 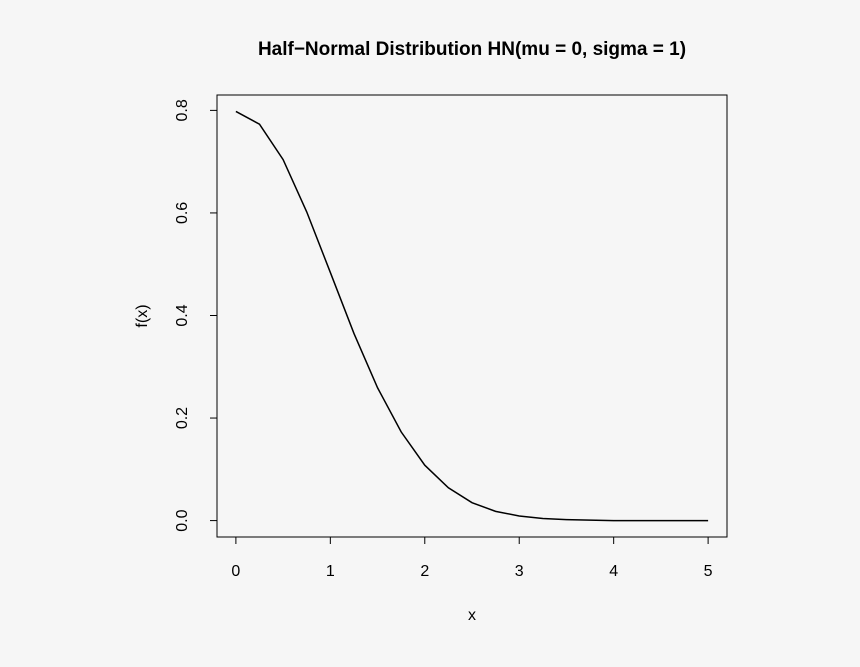 I want to click on y-tick-label: 0.4, so click(x=182, y=315).